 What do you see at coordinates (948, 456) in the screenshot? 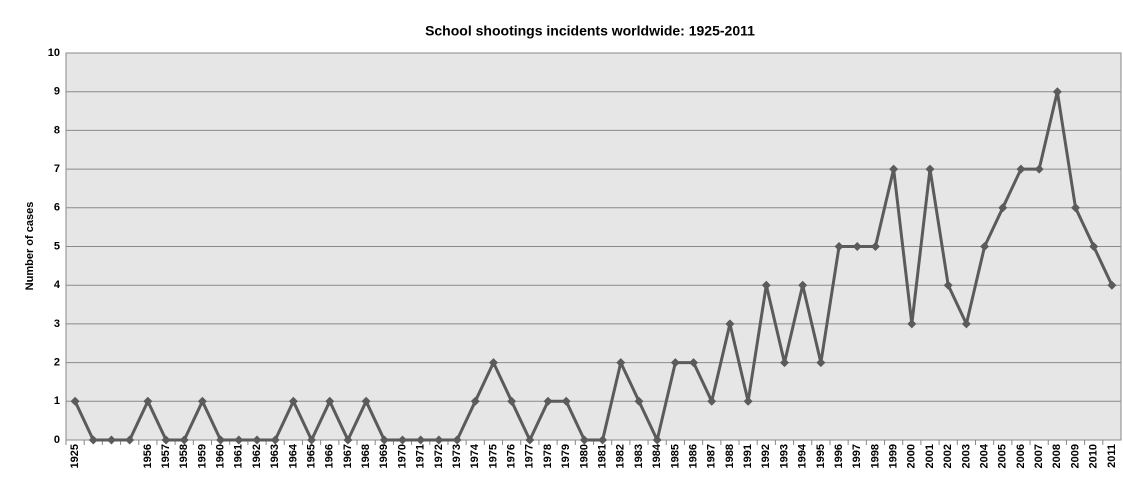
I see `x-tick-label: 2002` at bounding box center [948, 456].